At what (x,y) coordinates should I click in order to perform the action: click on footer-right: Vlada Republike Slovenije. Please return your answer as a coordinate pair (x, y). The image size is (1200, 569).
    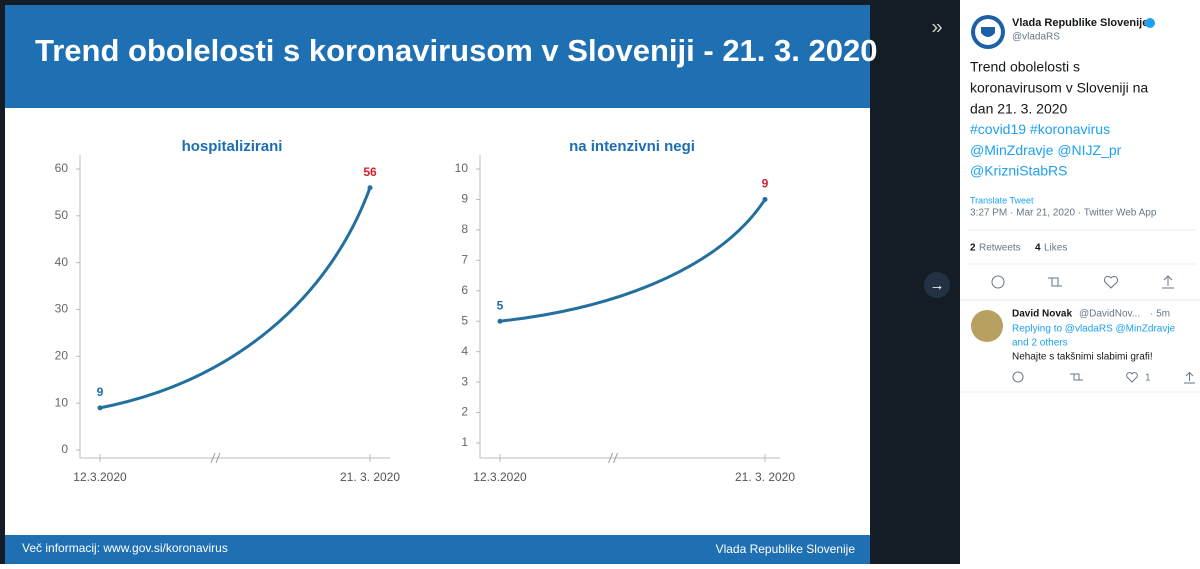
    Looking at the image, I should click on (786, 549).